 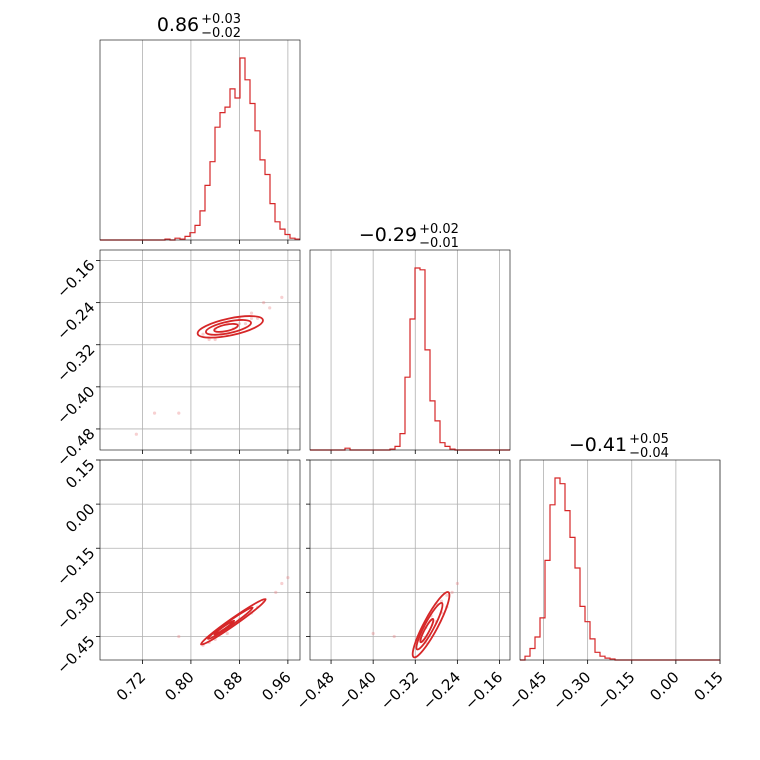 I want to click on x-tick-label: 0.72, so click(x=131, y=686).